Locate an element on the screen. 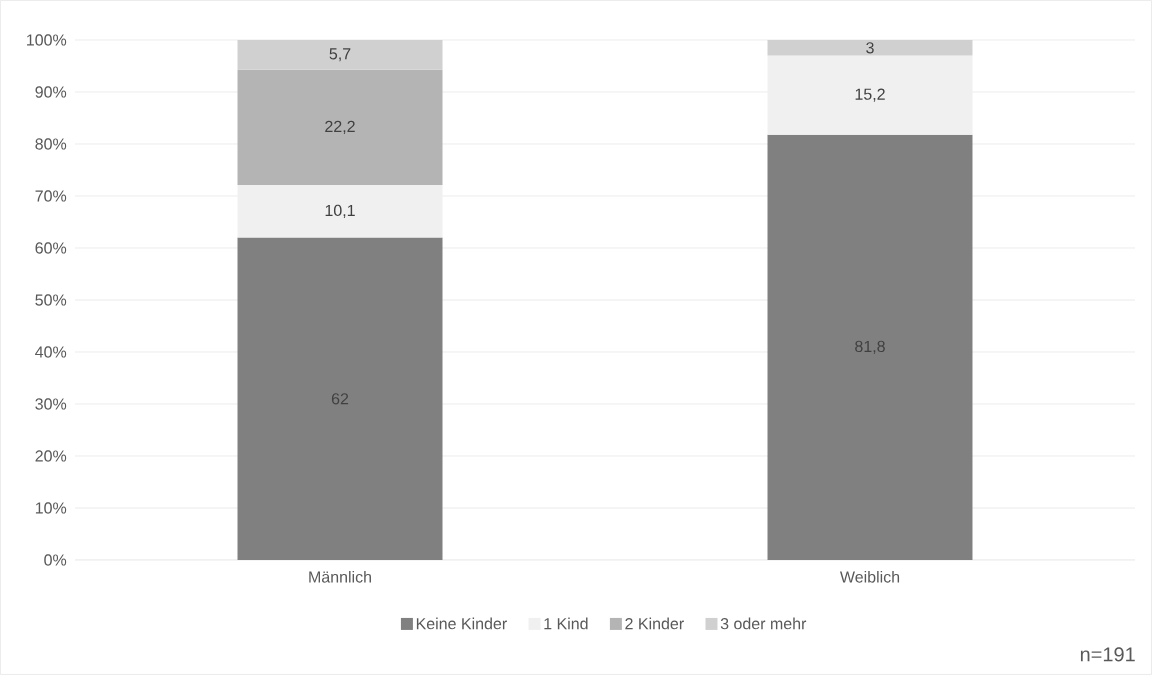  data-label: 81,8 is located at coordinates (870, 347).